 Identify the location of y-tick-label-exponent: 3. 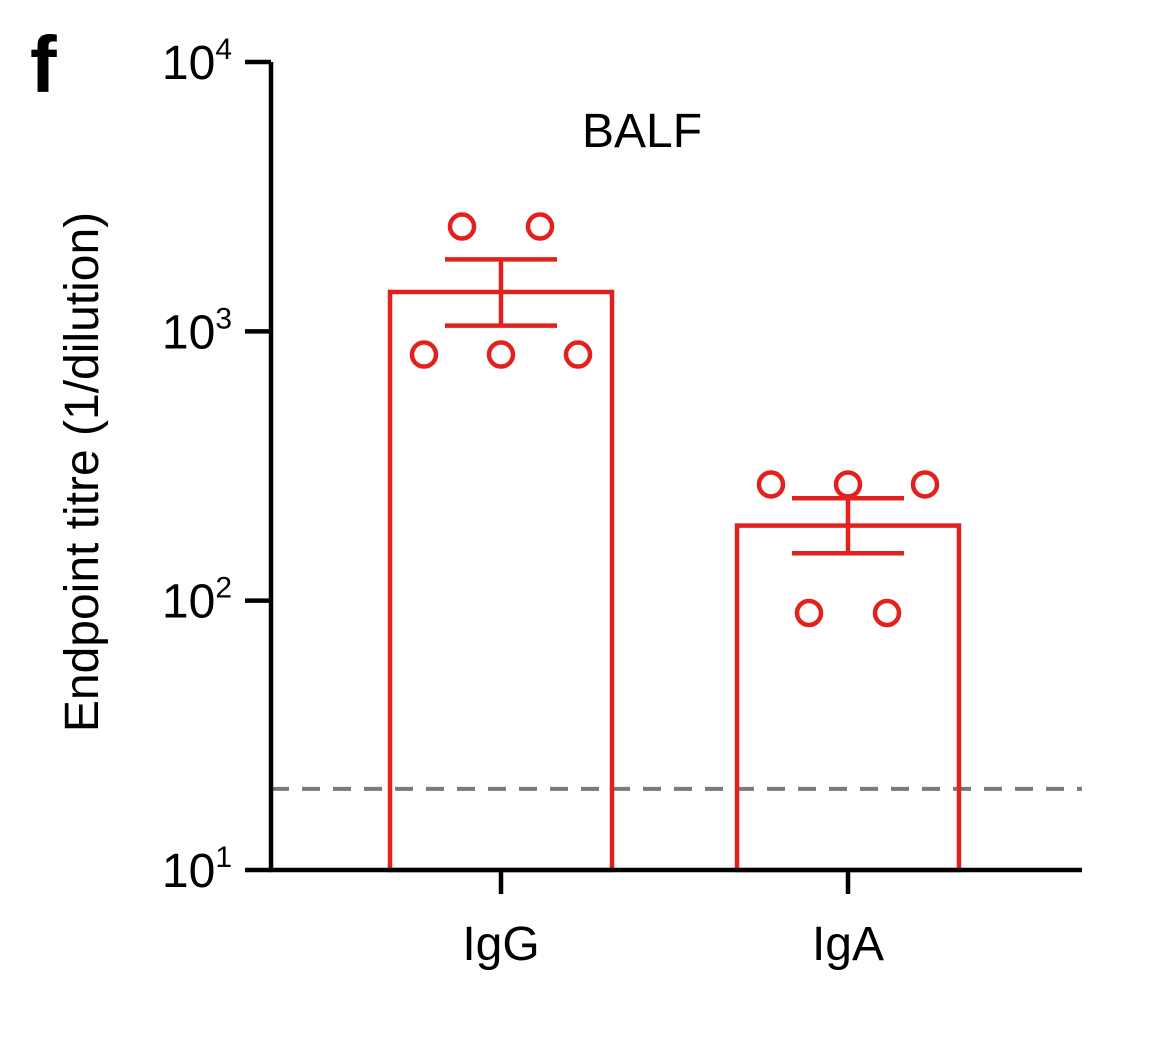
(223, 318).